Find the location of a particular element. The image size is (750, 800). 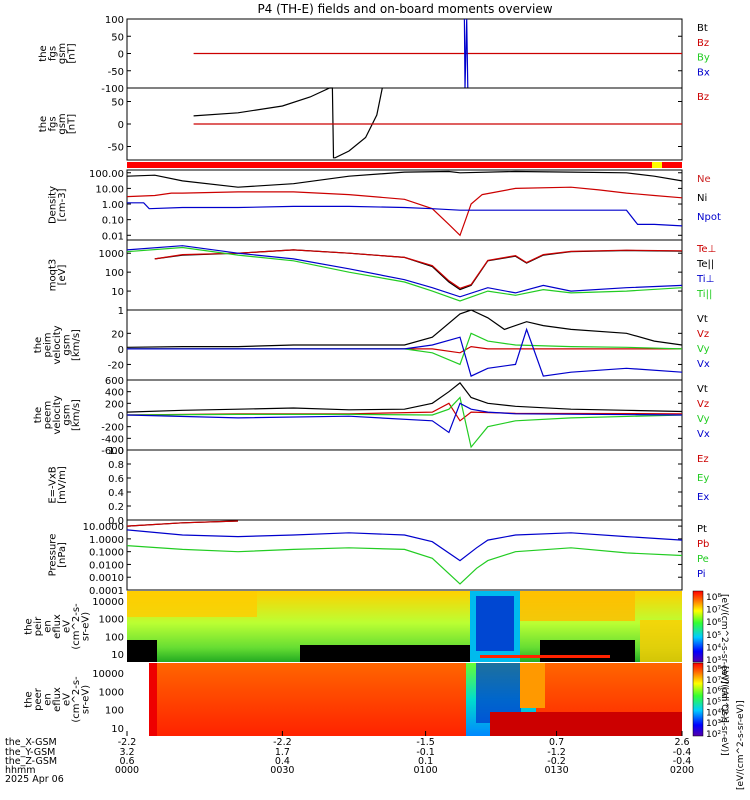

y-tick-label: 0.10 is located at coordinates (113, 221).